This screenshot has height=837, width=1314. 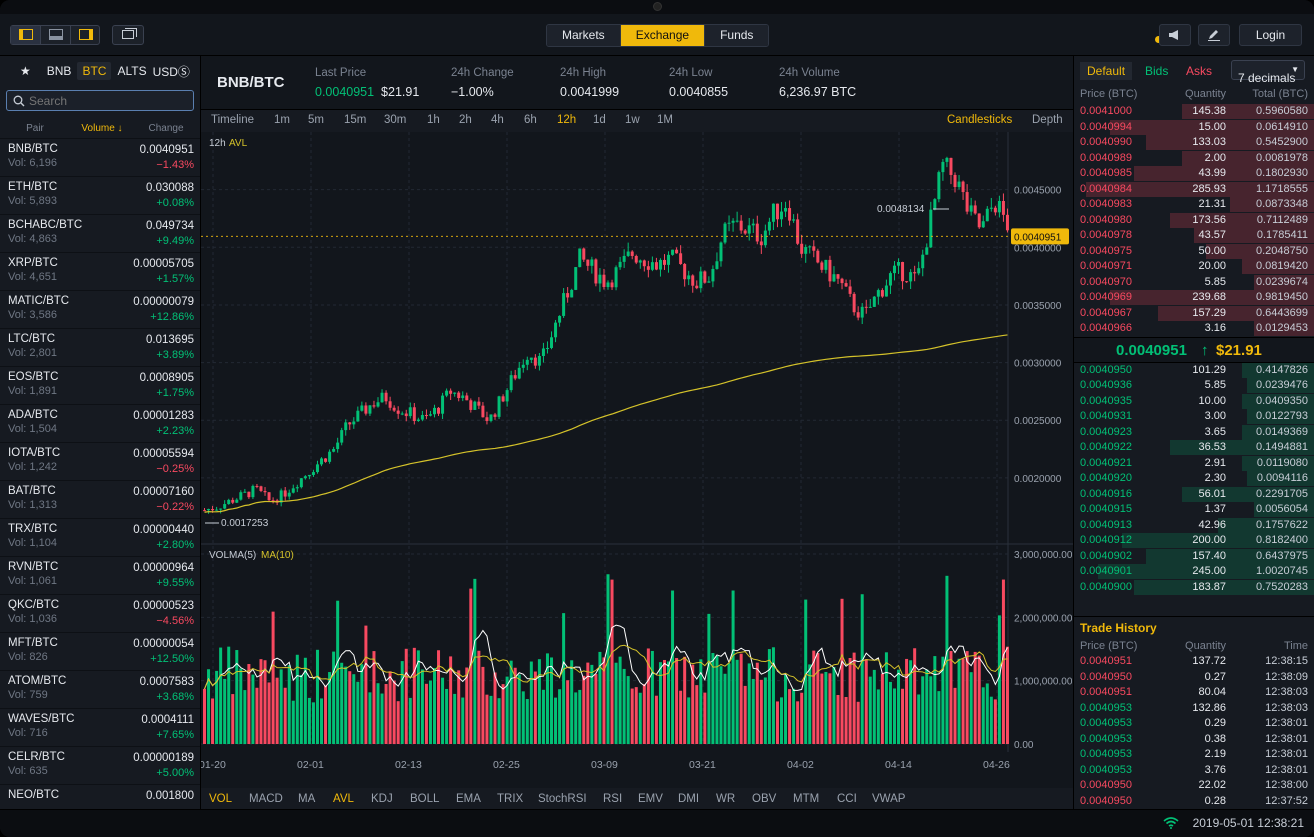 I want to click on edit-button, so click(x=1214, y=35).